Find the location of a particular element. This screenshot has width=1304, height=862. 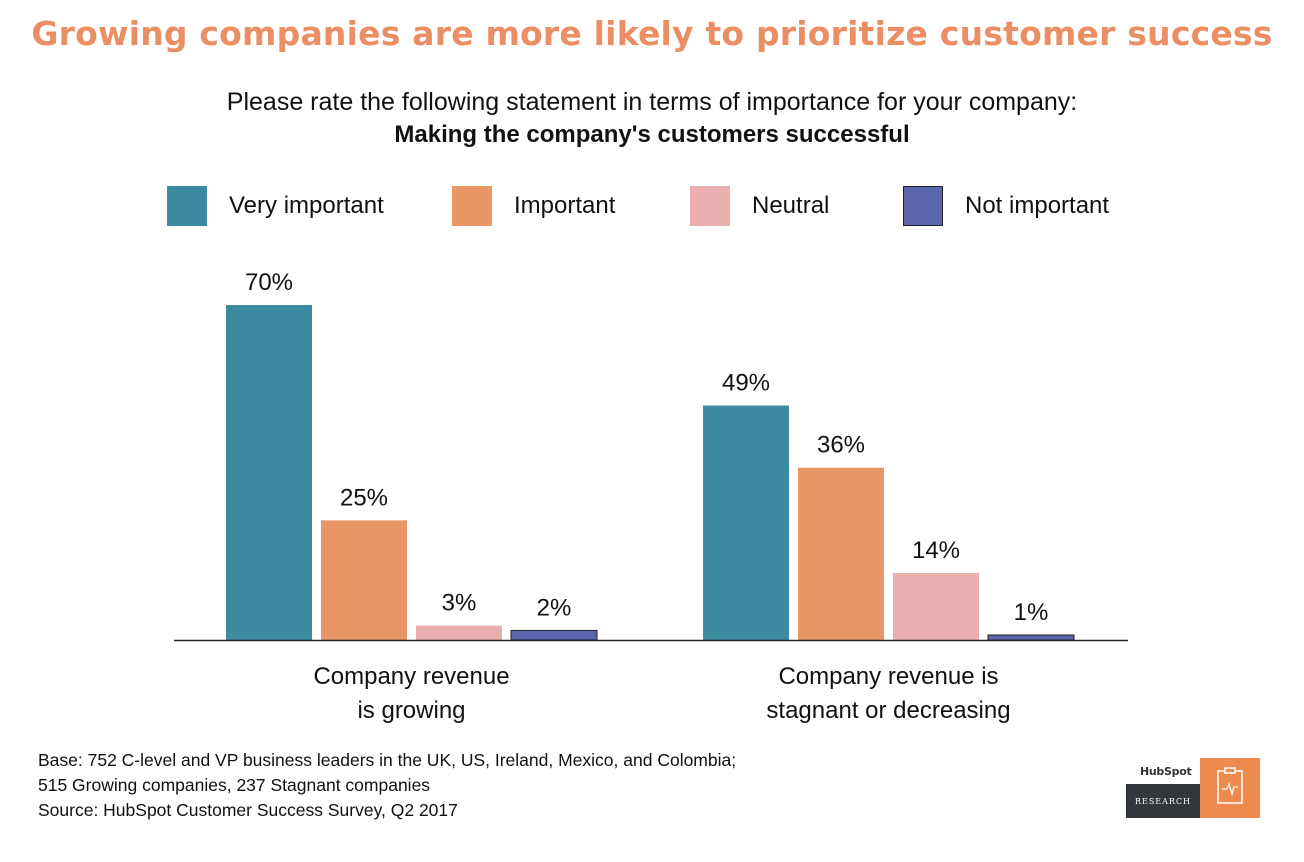

value-label-neutral-group-1: 3% is located at coordinates (459, 603).